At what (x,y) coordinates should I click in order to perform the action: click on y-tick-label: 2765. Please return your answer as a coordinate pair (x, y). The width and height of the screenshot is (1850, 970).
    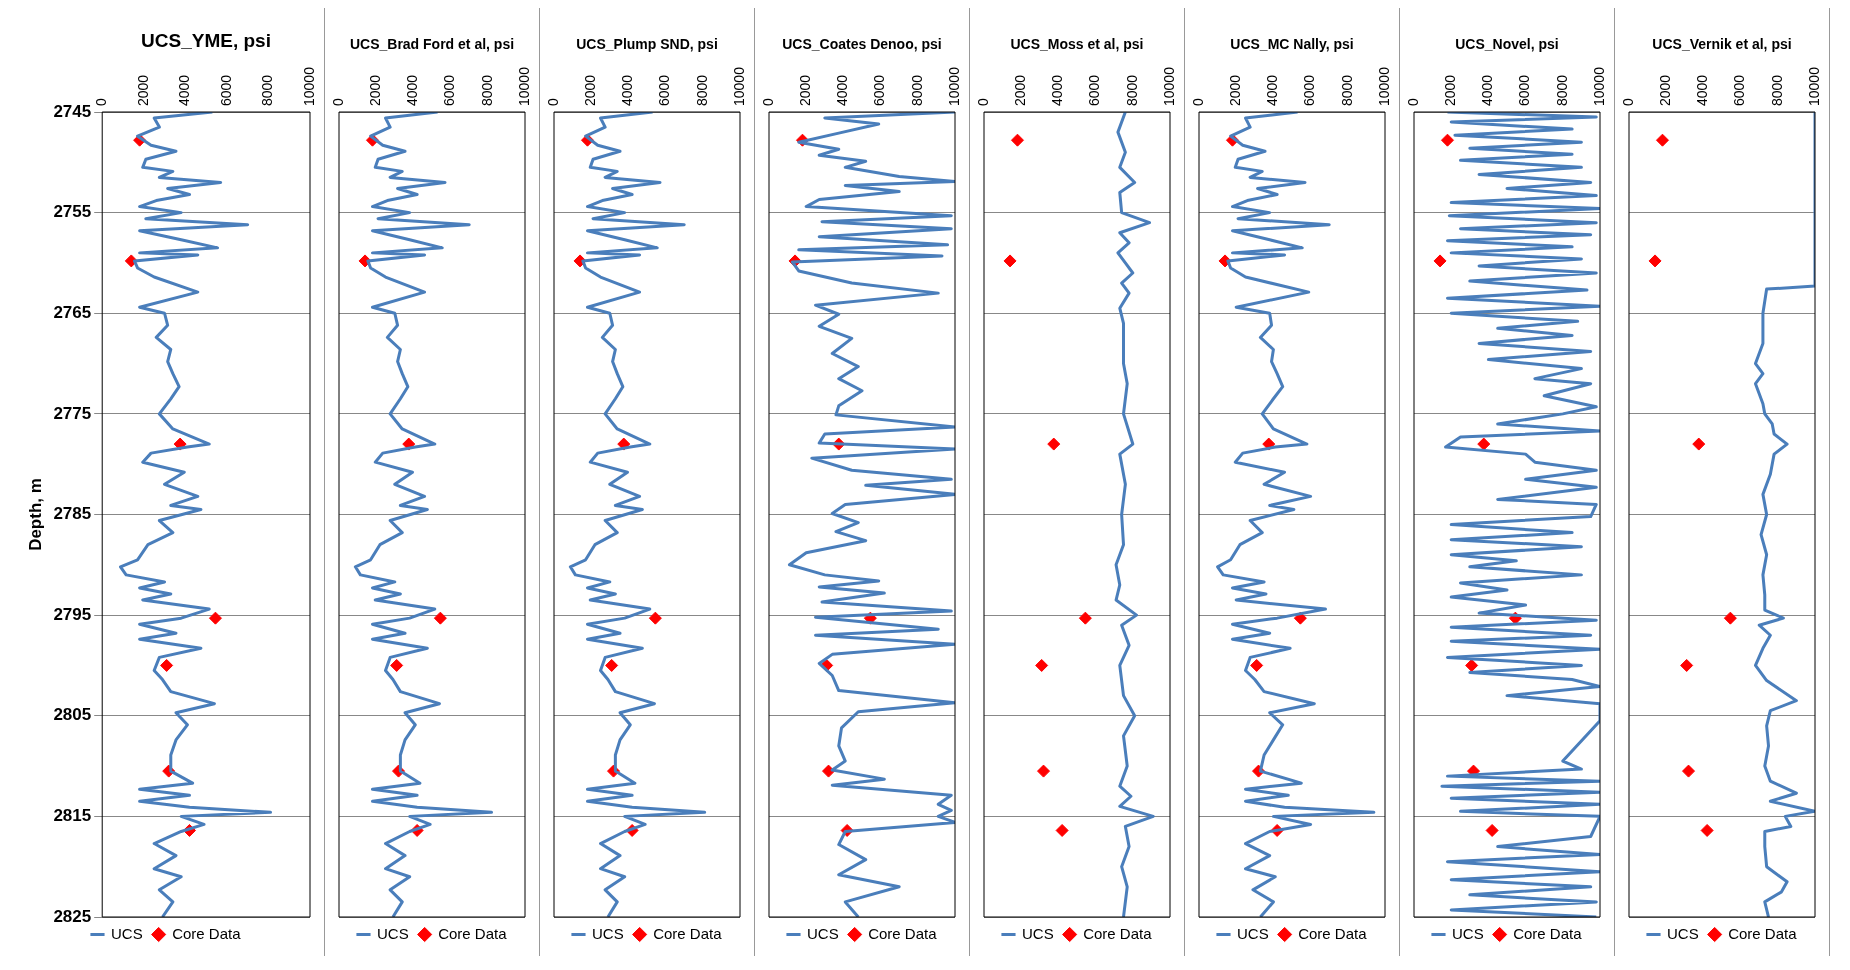
    Looking at the image, I should click on (72, 312).